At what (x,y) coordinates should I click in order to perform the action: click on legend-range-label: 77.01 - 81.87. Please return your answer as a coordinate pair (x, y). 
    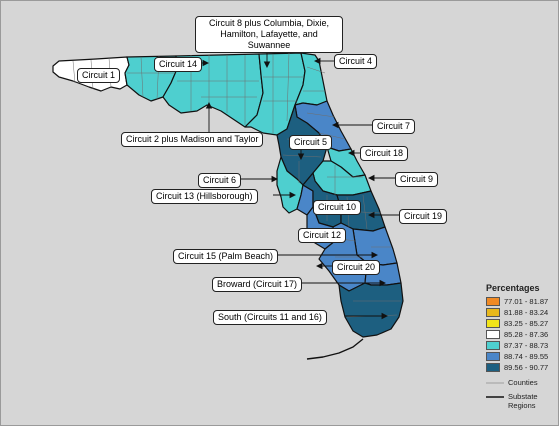
    Looking at the image, I should click on (526, 301).